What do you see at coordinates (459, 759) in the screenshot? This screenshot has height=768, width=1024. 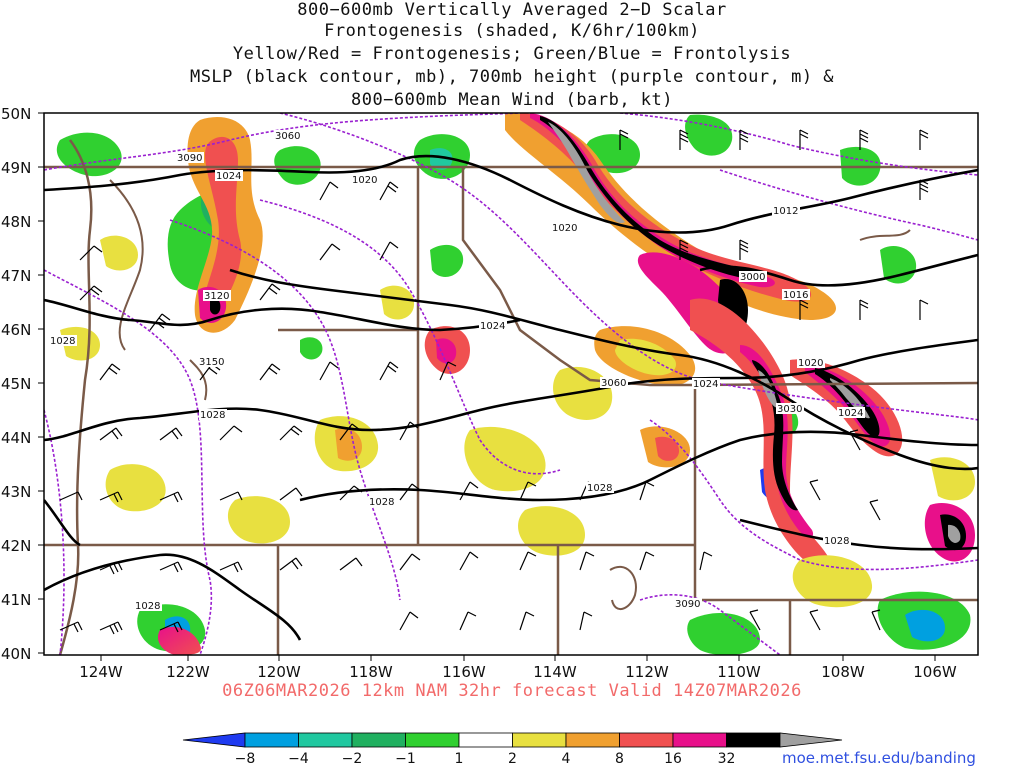 I see `colorbar-tick-label: 1` at bounding box center [459, 759].